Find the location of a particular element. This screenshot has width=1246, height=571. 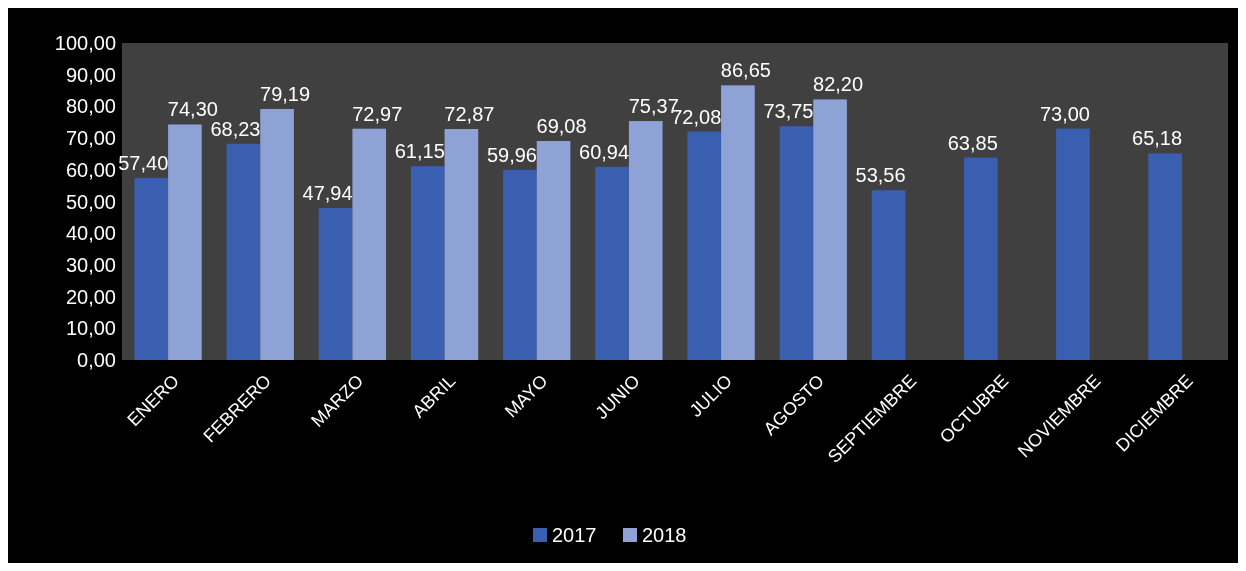

text: 73,75 is located at coordinates (788, 111).